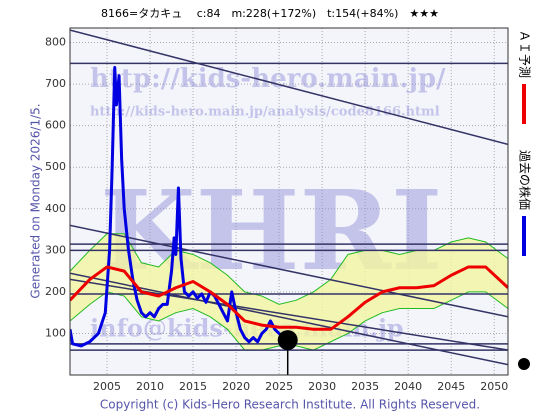 The image size is (560, 420). What do you see at coordinates (55, 42) in the screenshot?
I see `y-tick-label: 800` at bounding box center [55, 42].